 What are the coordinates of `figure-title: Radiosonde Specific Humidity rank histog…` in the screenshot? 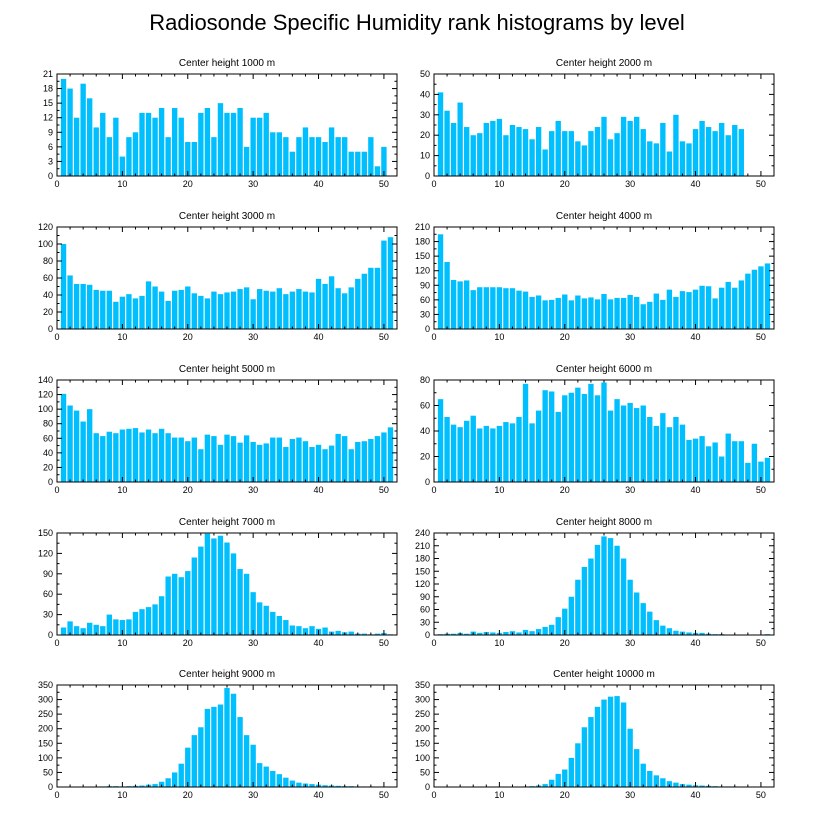 It's located at (417, 22).